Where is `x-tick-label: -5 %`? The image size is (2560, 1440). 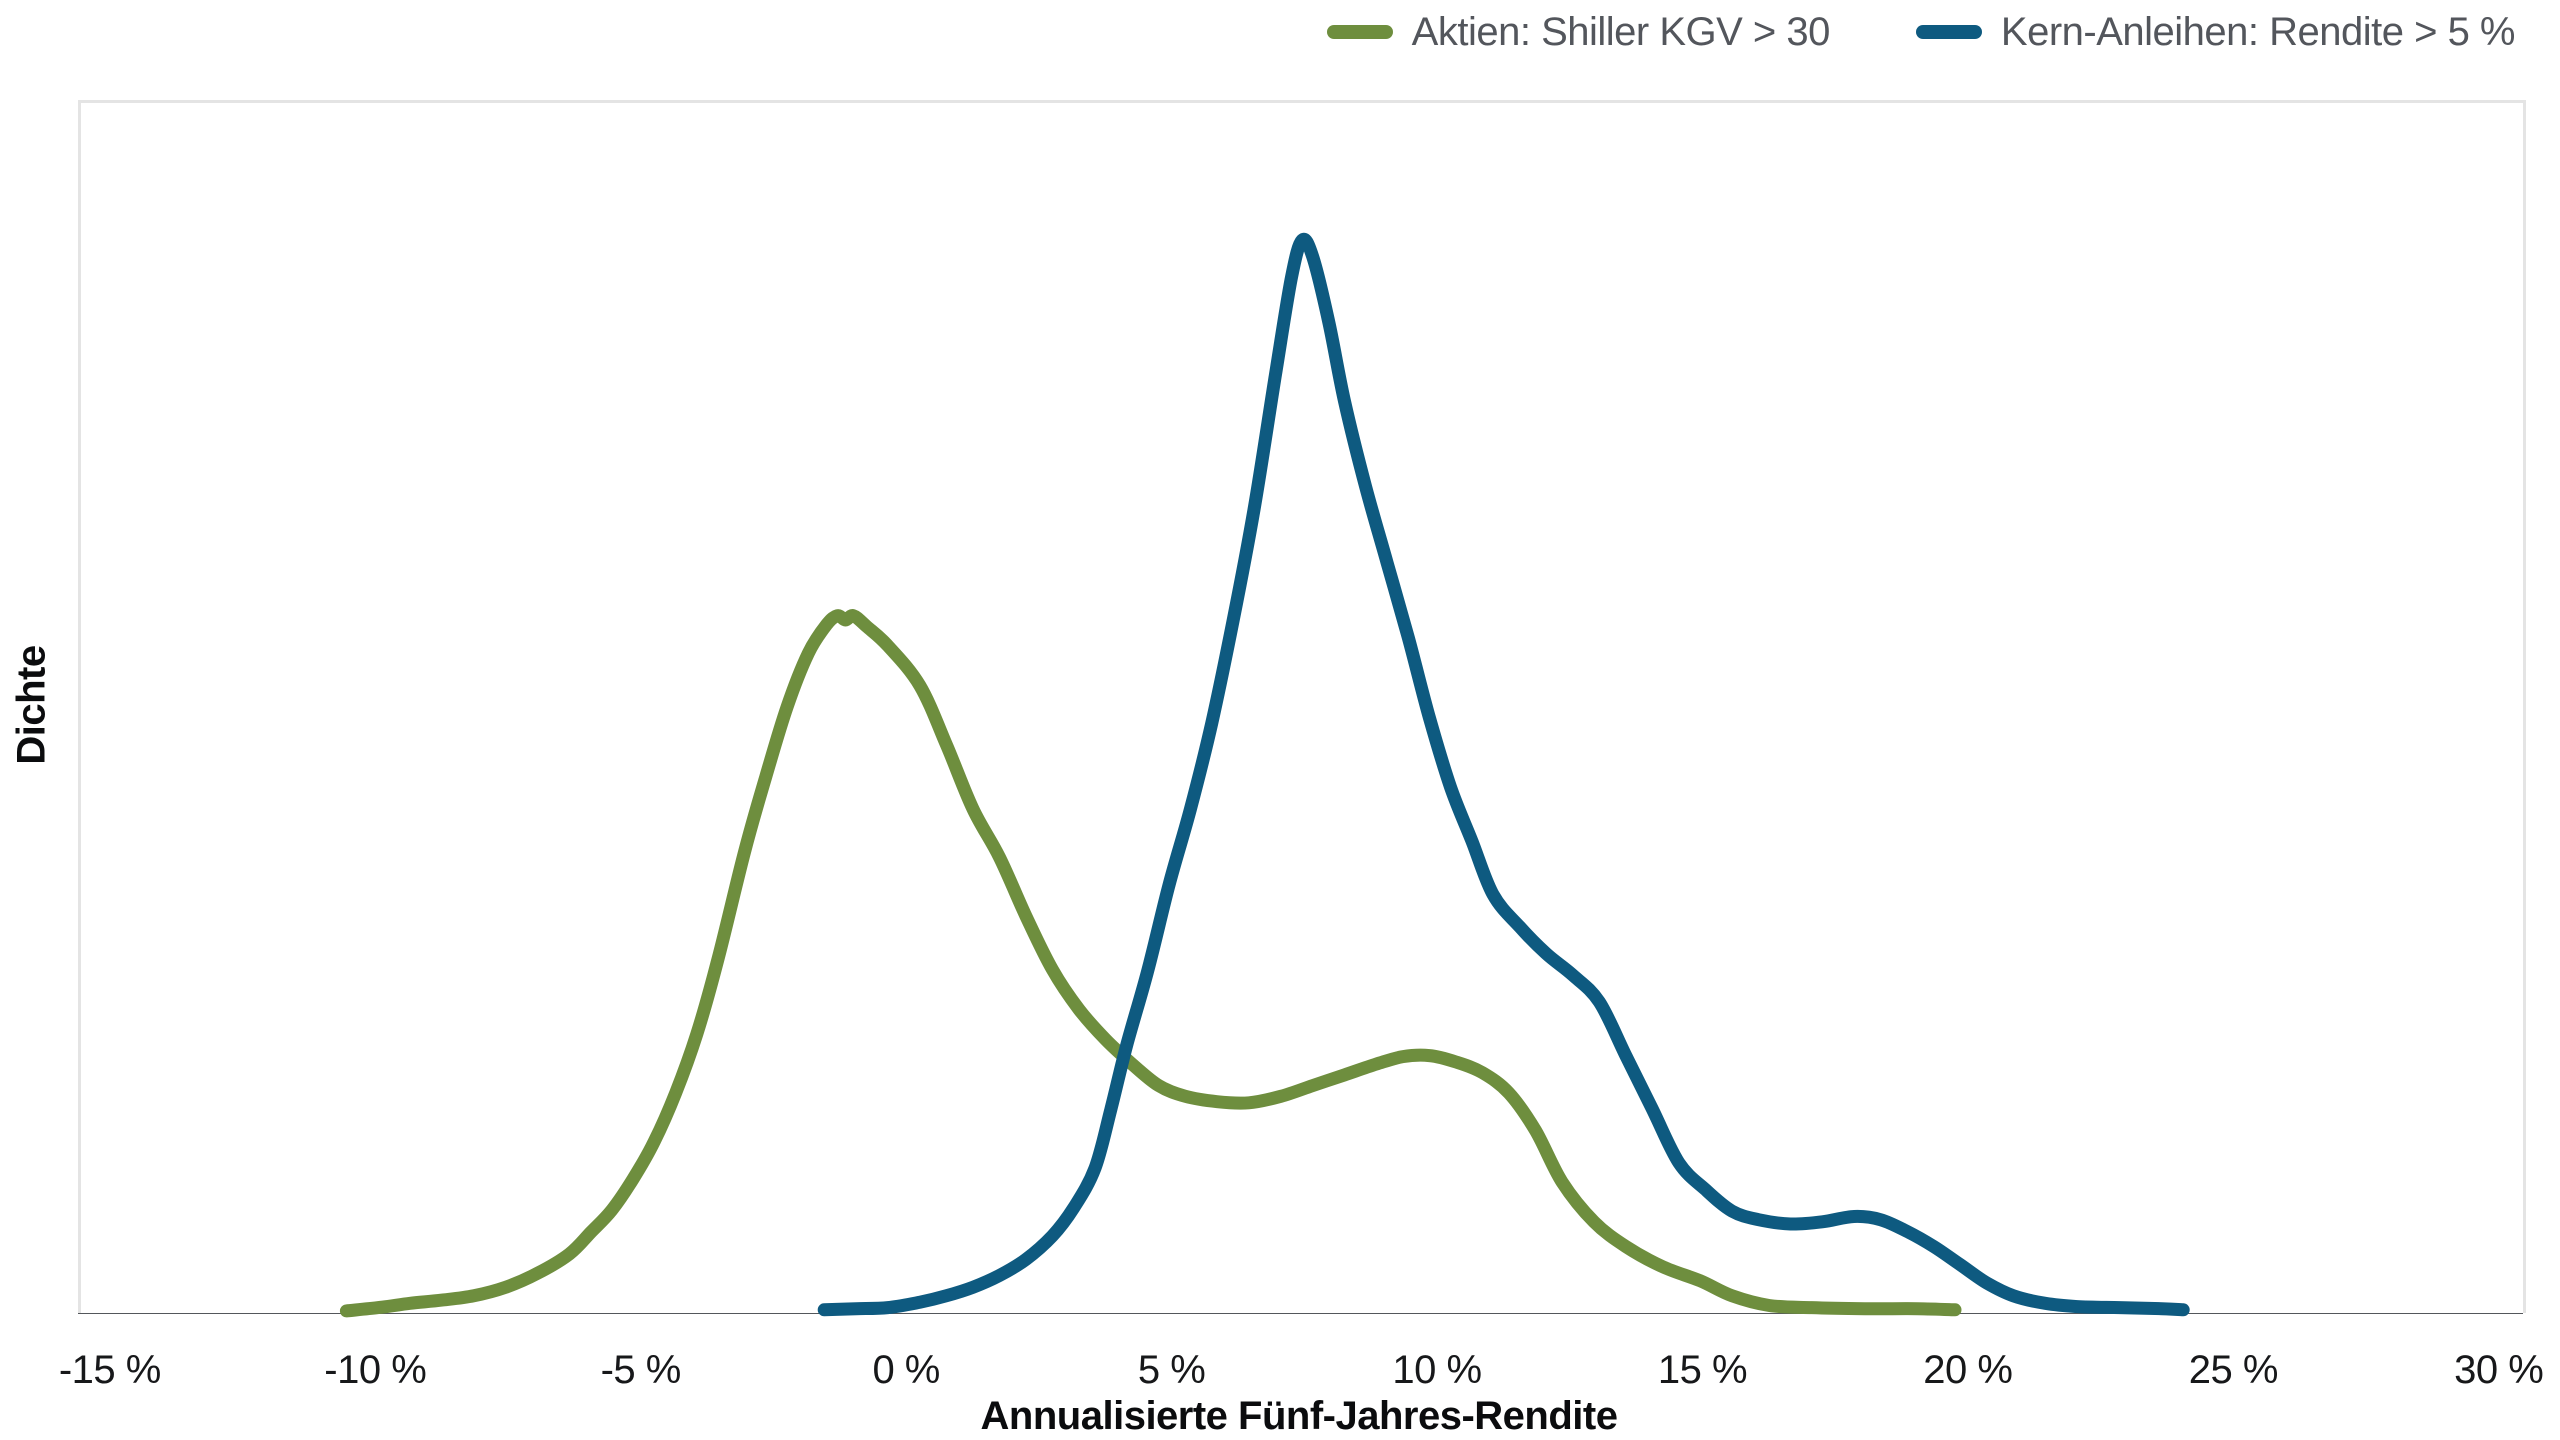 x-tick-label: -5 % is located at coordinates (641, 1370).